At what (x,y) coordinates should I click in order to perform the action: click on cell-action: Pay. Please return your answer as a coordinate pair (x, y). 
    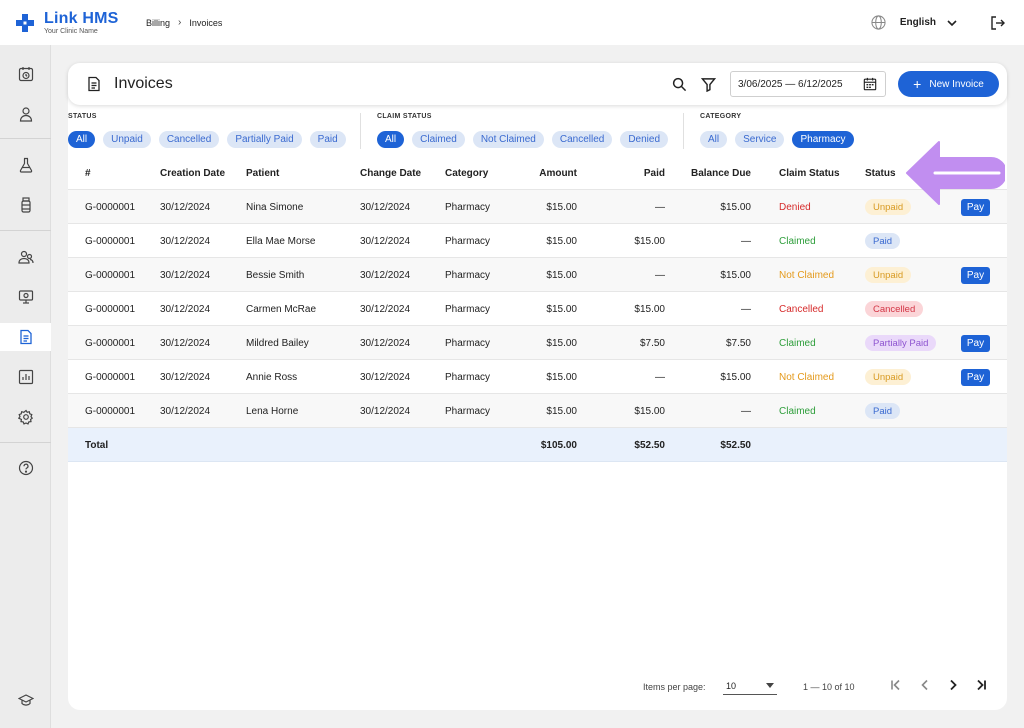
    Looking at the image, I should click on (975, 343).